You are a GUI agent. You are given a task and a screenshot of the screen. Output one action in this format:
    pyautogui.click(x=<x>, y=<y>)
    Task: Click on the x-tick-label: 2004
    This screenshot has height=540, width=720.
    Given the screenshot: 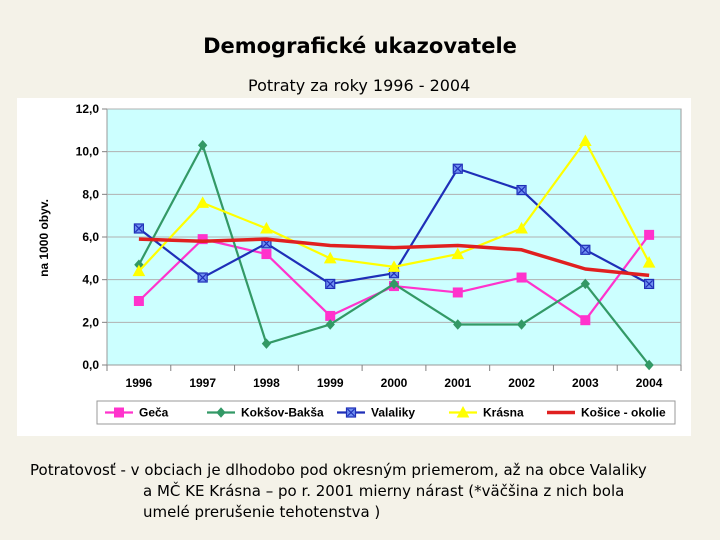 What is the action you would take?
    pyautogui.click(x=649, y=383)
    